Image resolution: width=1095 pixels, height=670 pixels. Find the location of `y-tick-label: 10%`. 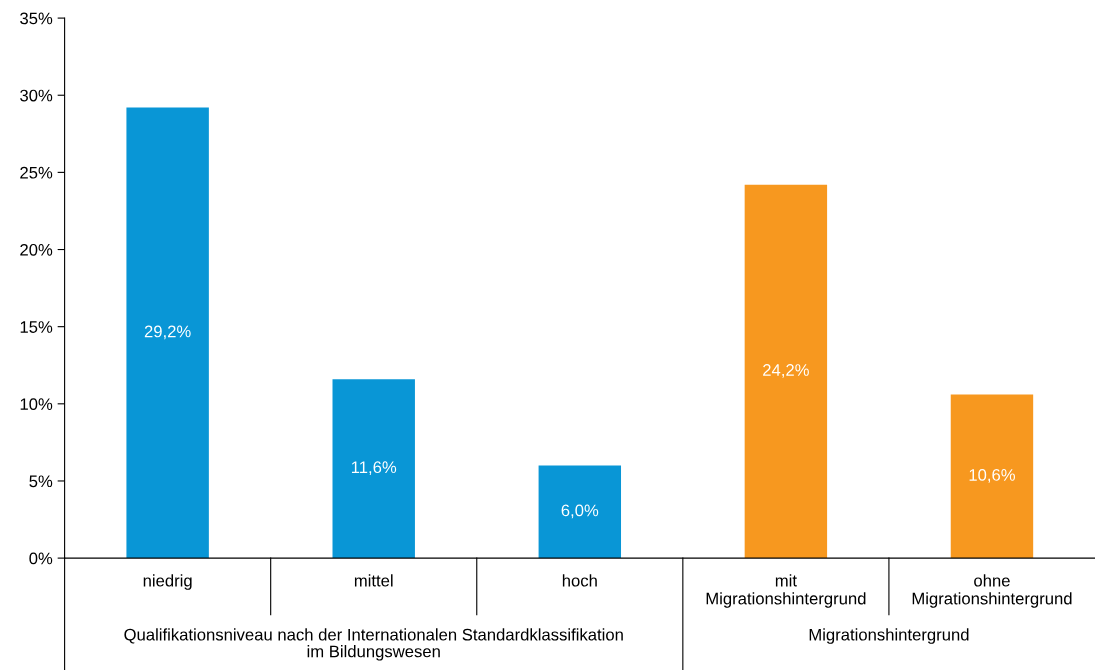

y-tick-label: 10% is located at coordinates (36, 404).